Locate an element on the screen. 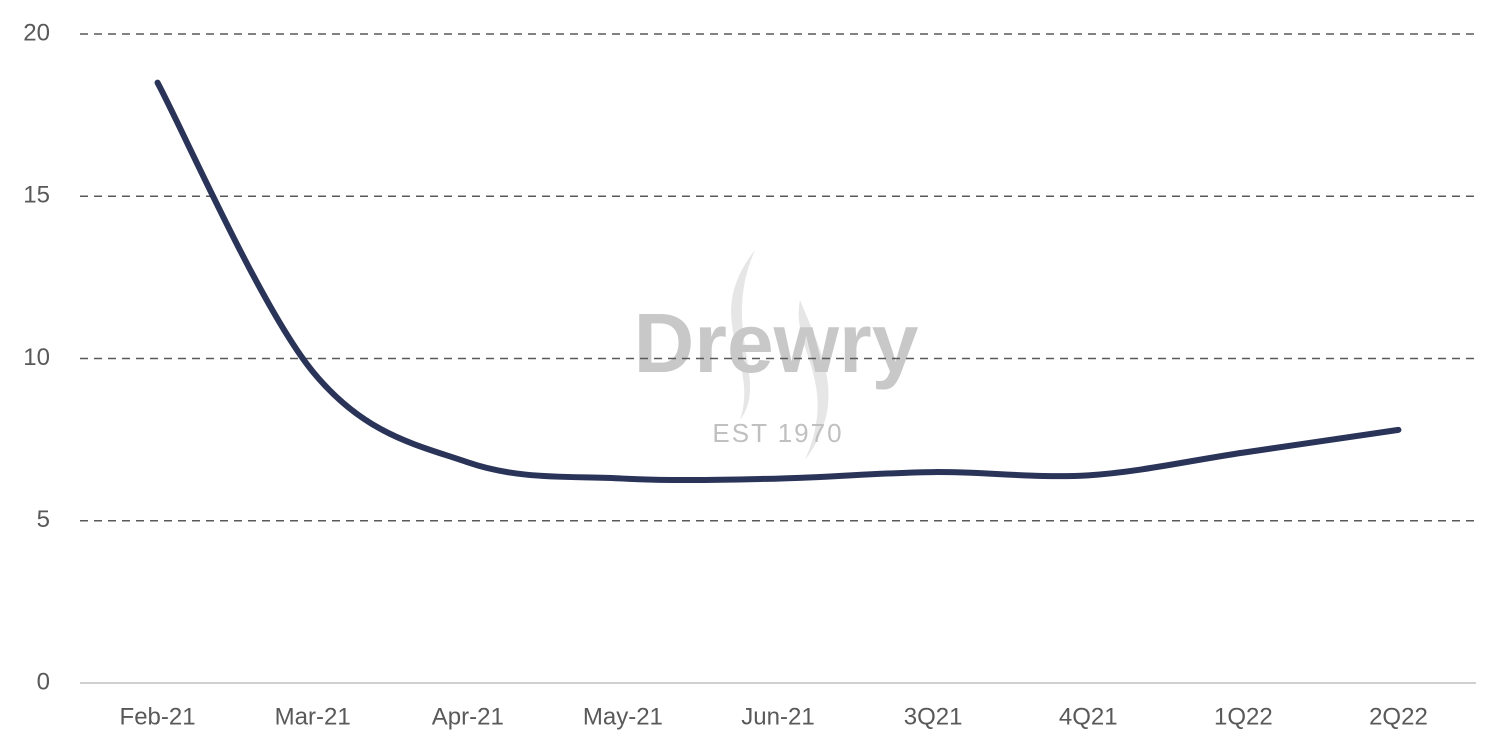 The width and height of the screenshot is (1486, 748). x-tick-label: 1Q22 is located at coordinates (1243, 716).